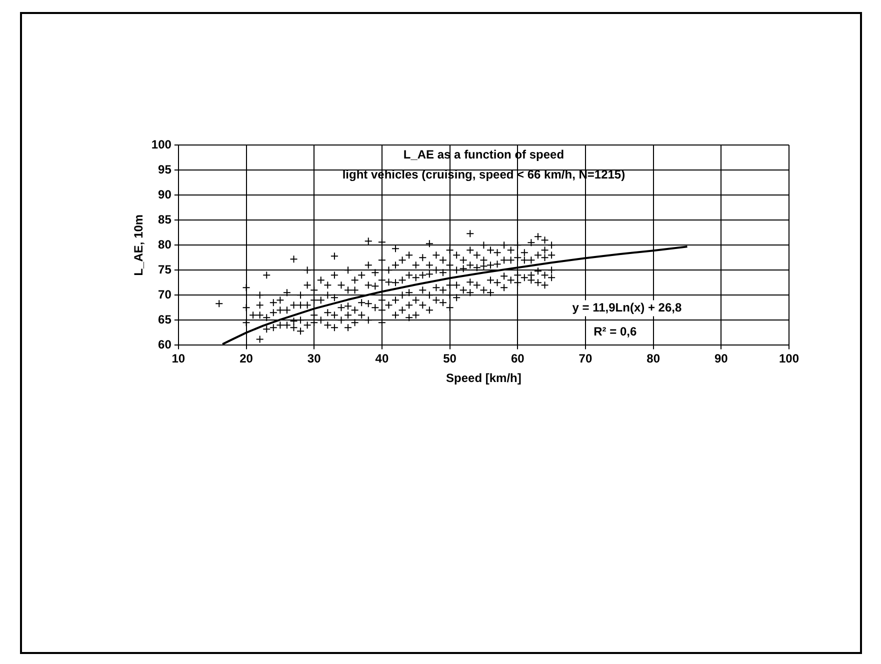  Describe the element at coordinates (314, 359) in the screenshot. I see `x-tick-label: 30` at that location.